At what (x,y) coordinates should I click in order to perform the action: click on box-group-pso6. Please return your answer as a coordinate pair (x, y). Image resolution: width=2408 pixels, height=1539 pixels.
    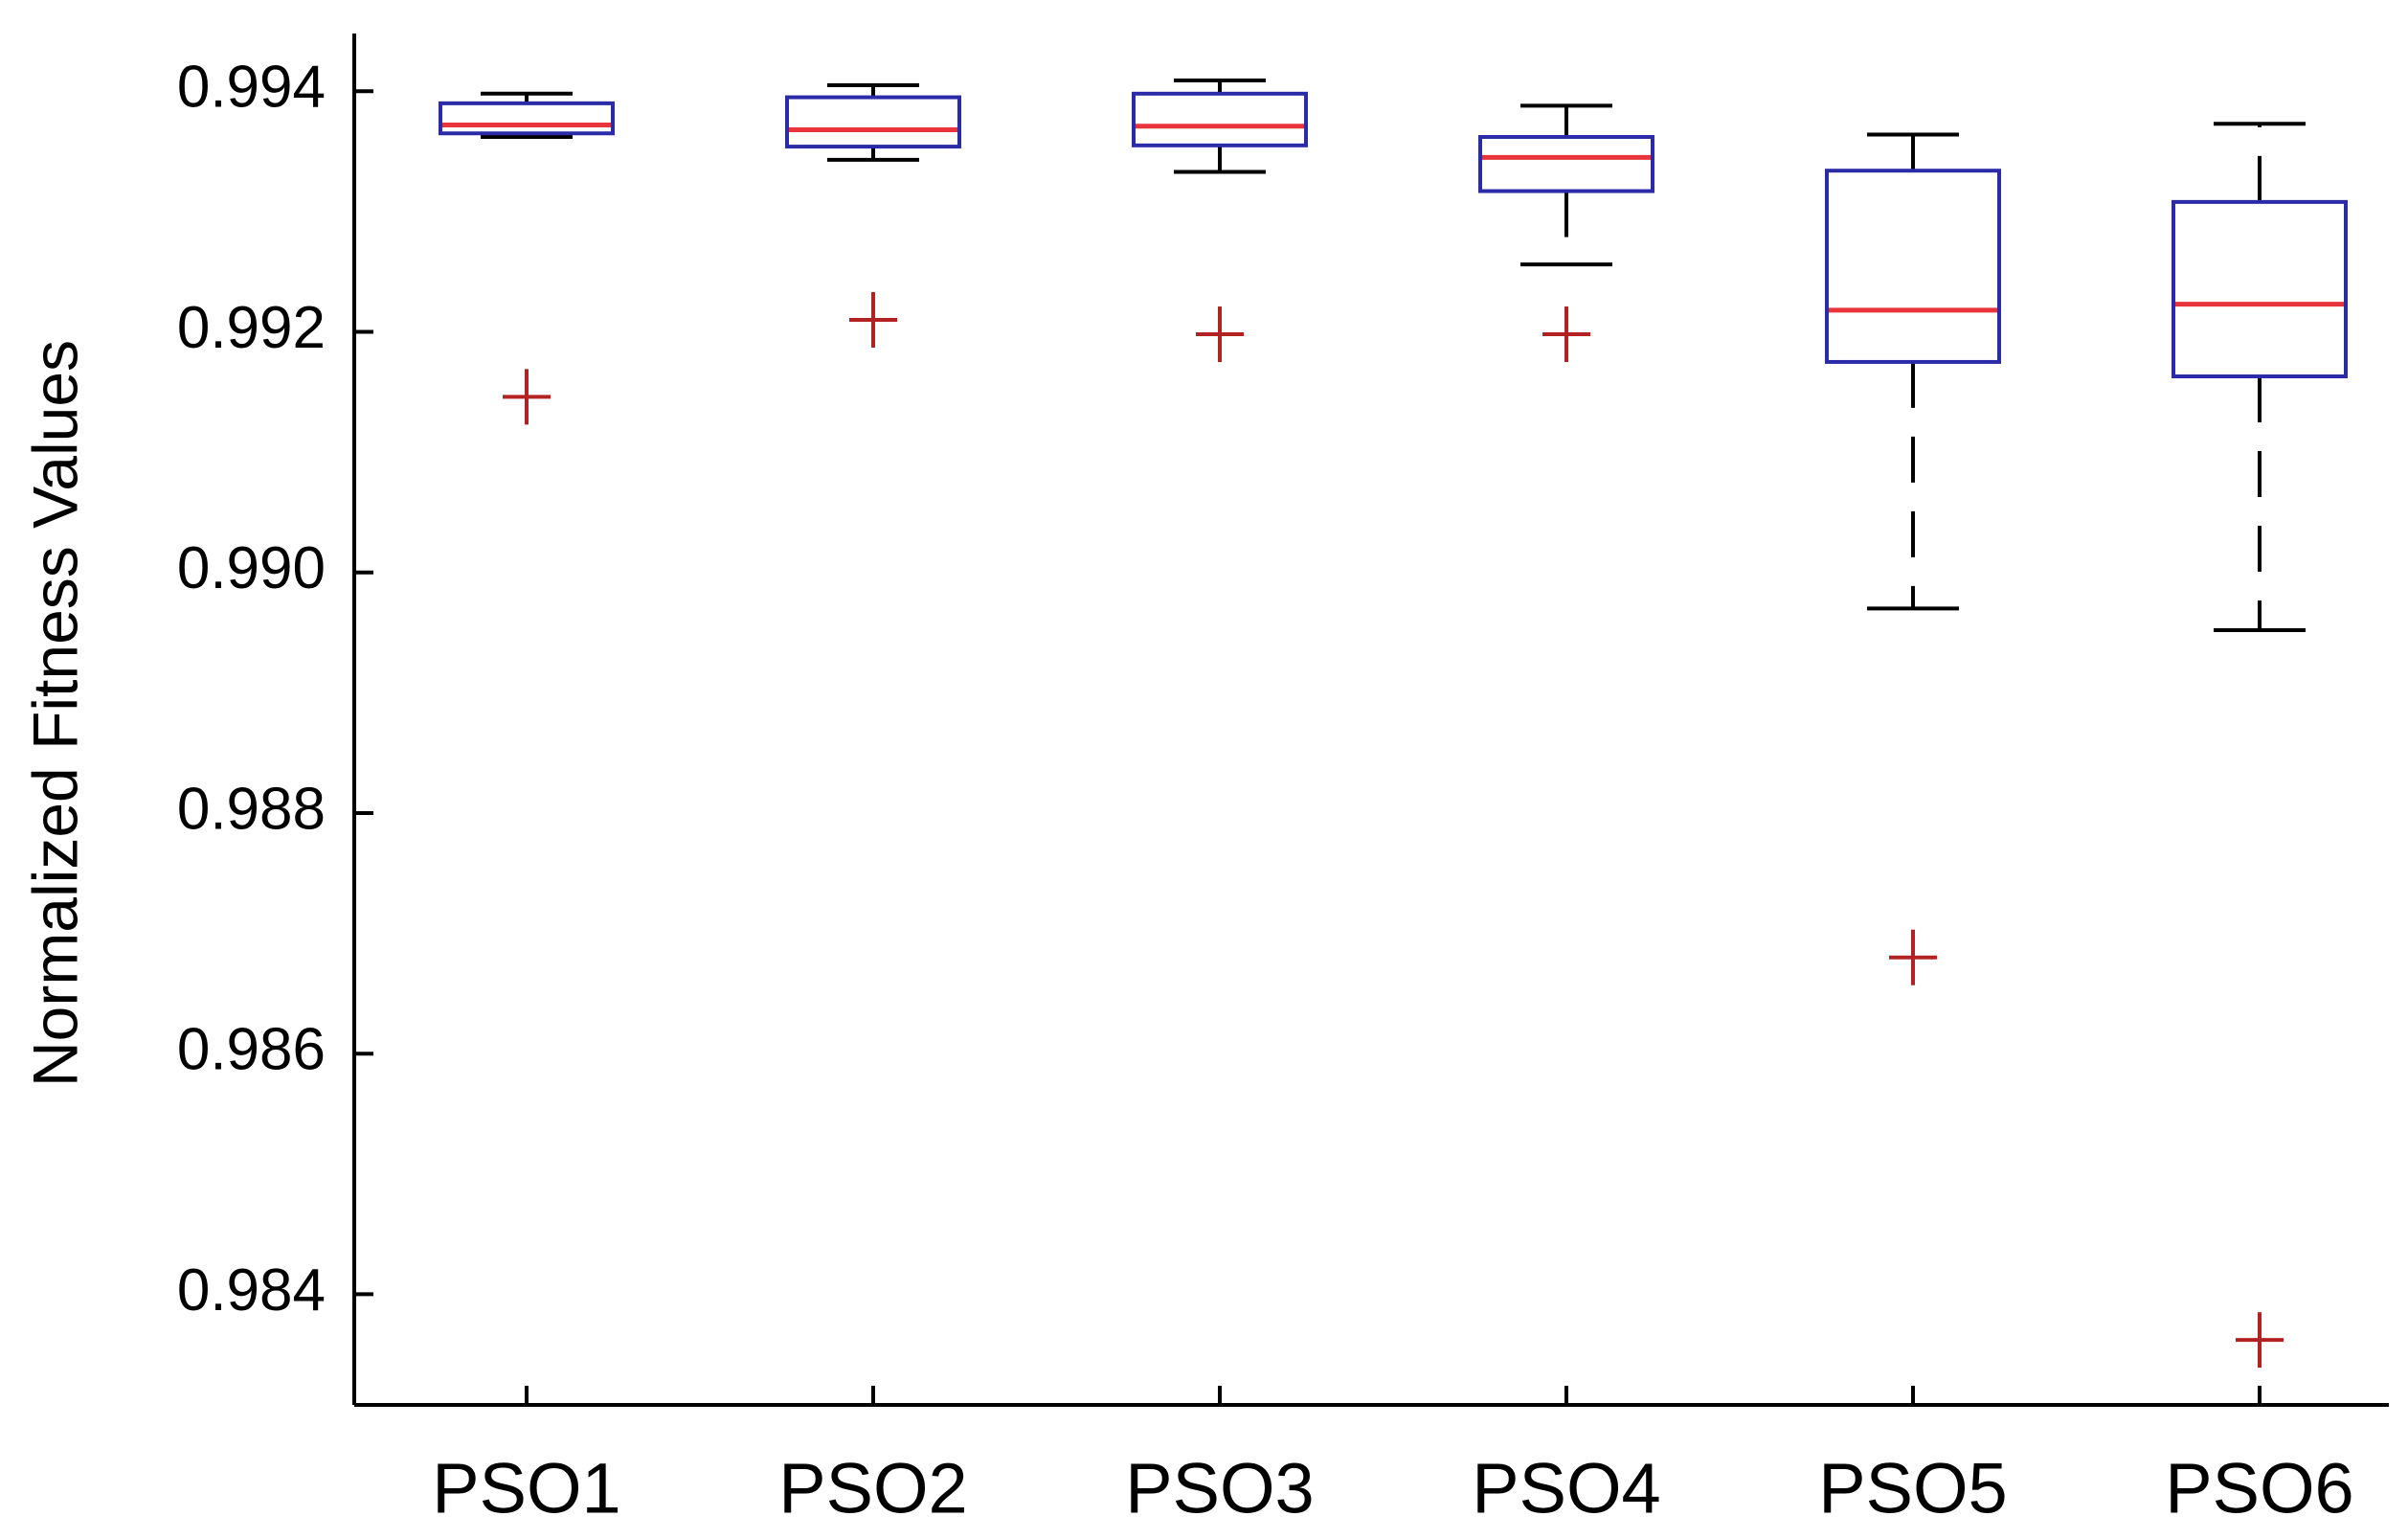
    Looking at the image, I should click on (2260, 745).